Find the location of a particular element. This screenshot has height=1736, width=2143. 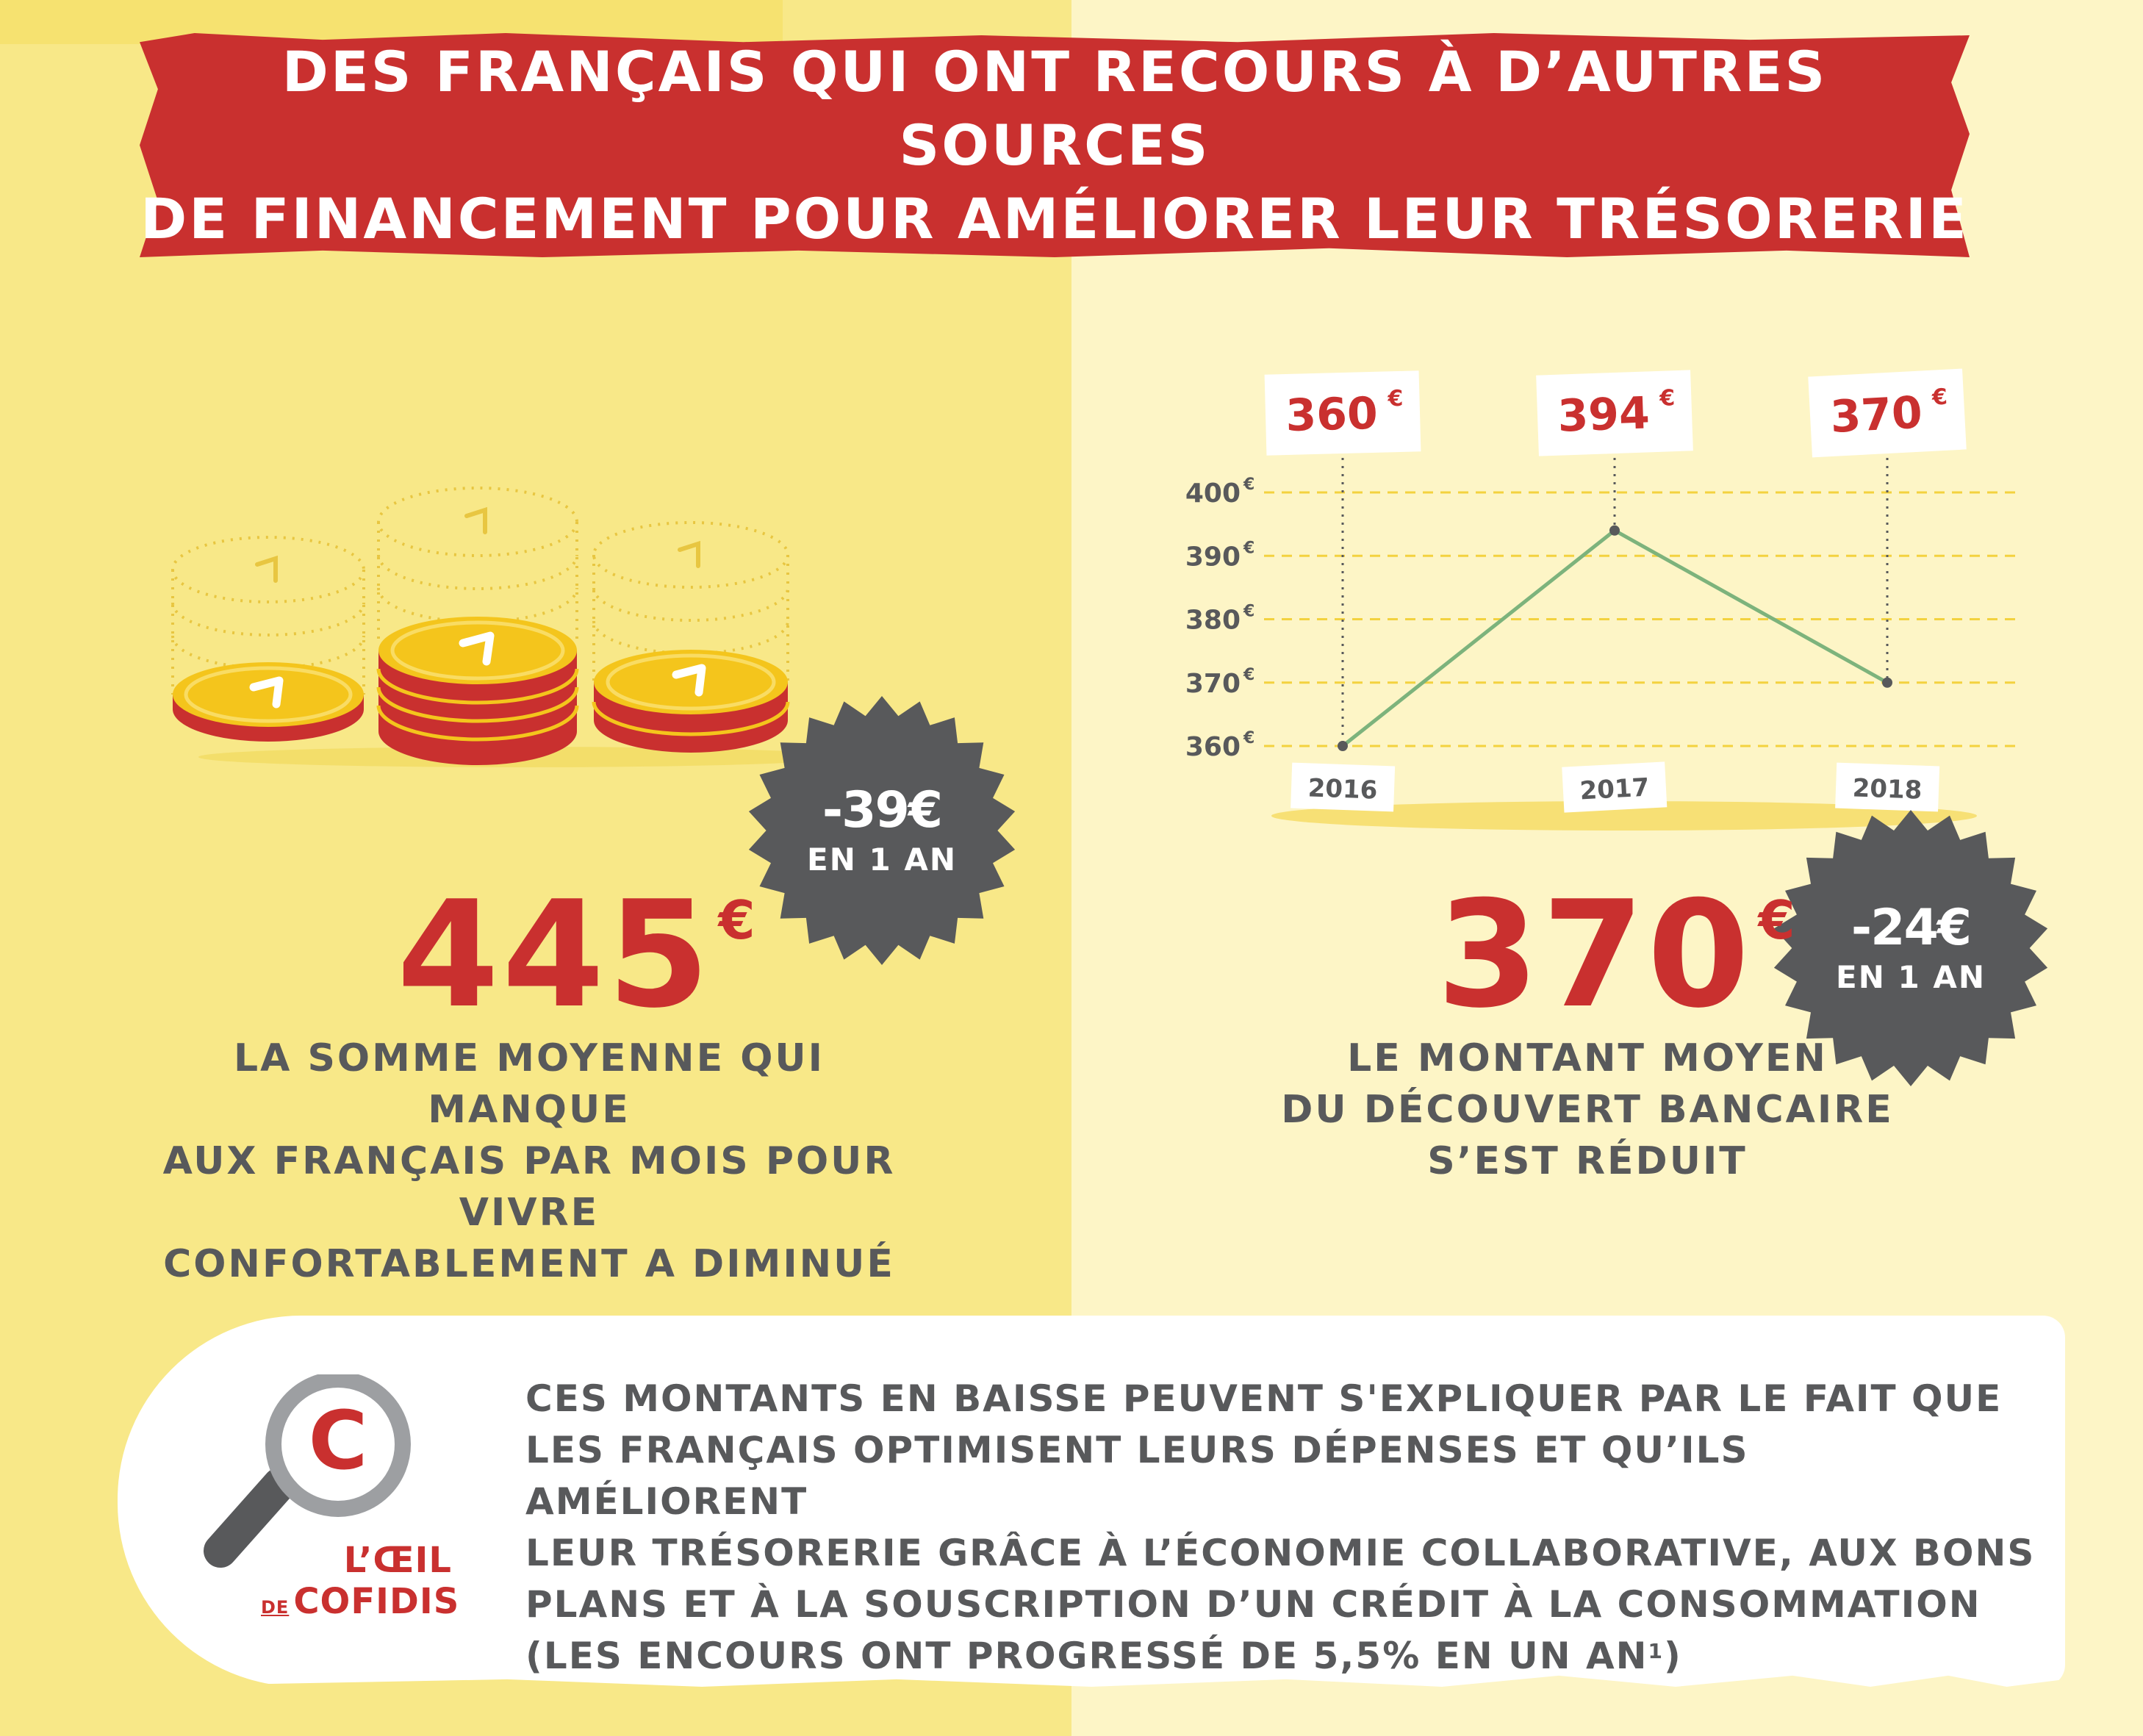

y-tick-label: 370 is located at coordinates (1213, 684).